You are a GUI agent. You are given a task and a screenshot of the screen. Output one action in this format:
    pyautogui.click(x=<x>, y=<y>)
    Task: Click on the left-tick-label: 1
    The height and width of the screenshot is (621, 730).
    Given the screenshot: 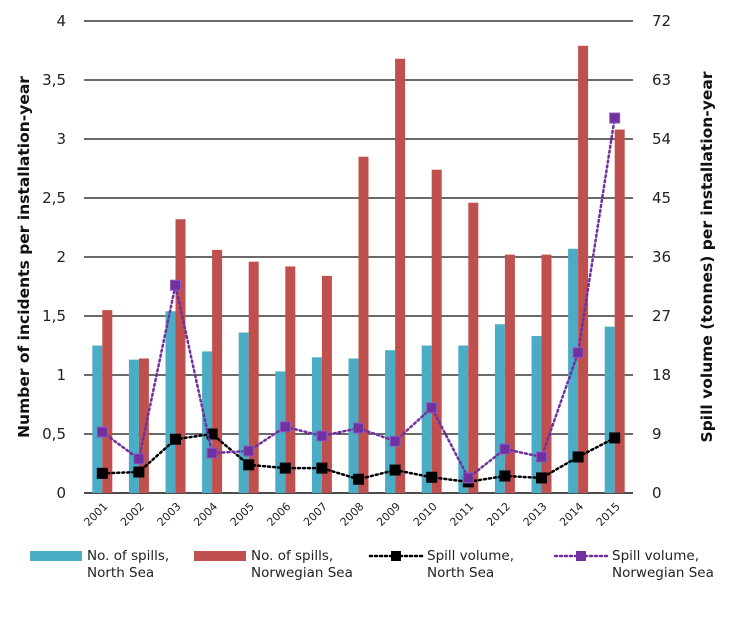 What is the action you would take?
    pyautogui.click(x=61, y=375)
    